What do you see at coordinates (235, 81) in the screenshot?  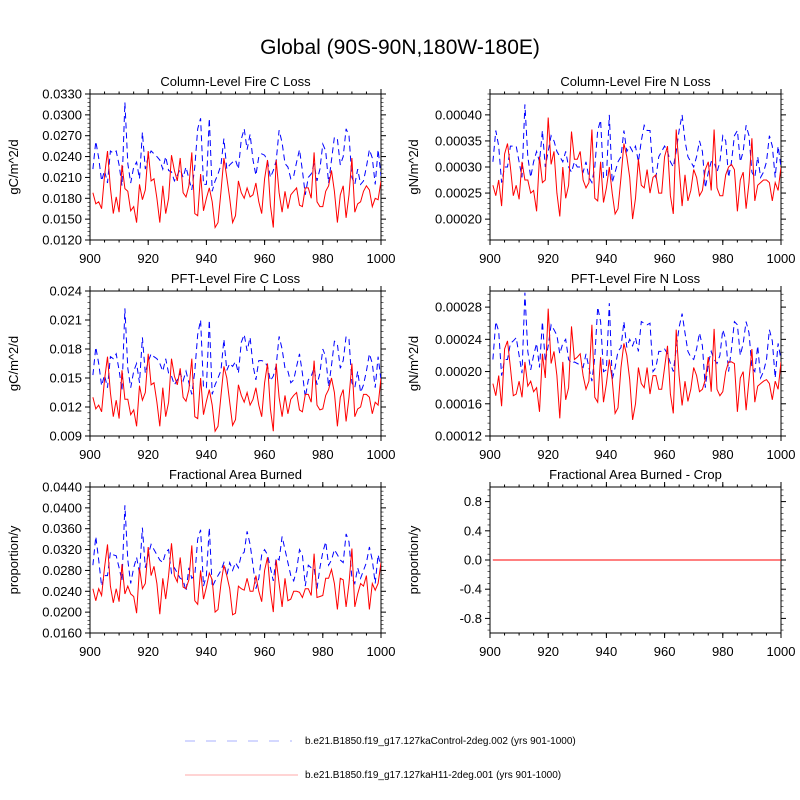 I see `panel-title: Column-Level Fire C Loss` at bounding box center [235, 81].